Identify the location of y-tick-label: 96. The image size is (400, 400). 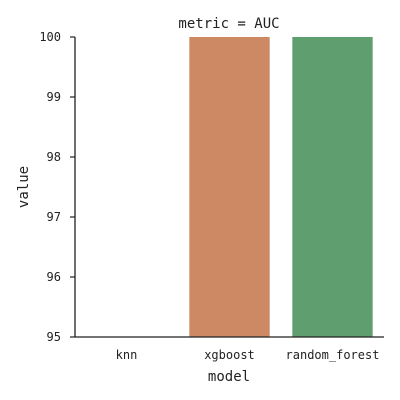
(54, 277).